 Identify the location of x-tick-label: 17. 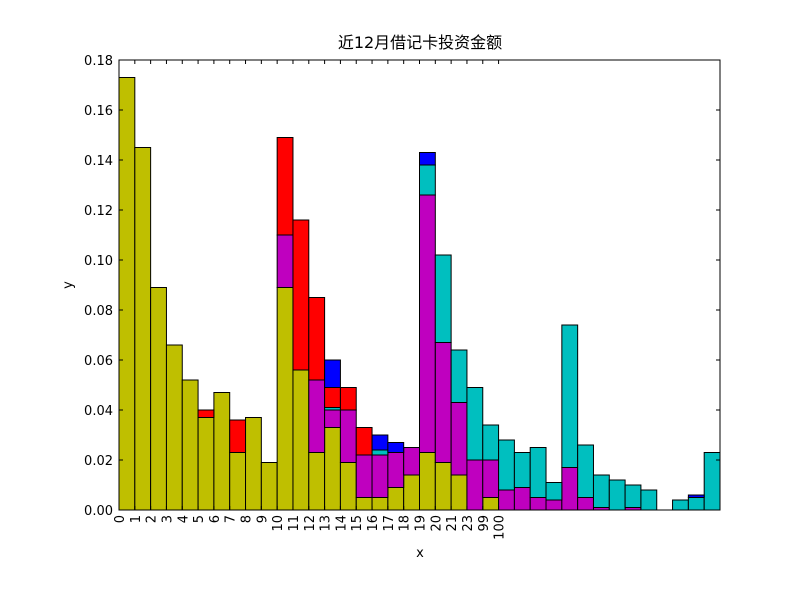
(389, 523).